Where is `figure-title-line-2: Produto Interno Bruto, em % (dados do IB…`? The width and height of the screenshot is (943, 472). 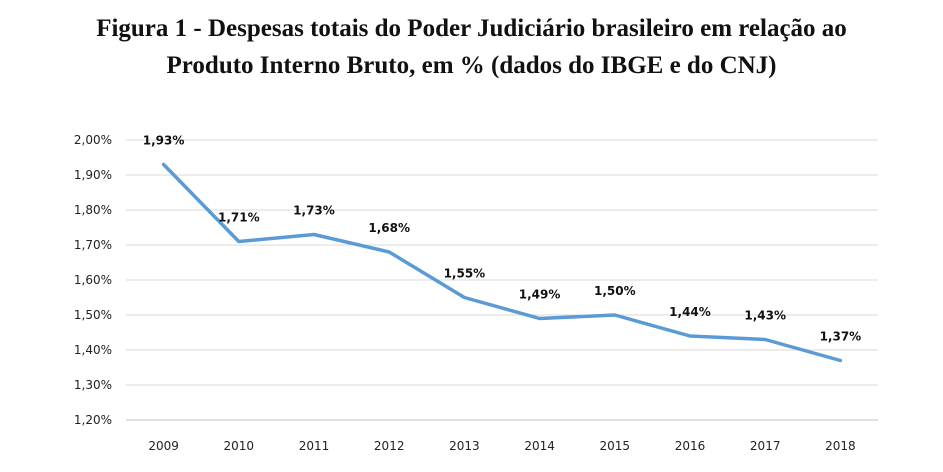
figure-title-line-2: Produto Interno Bruto, em % (dados do IB… is located at coordinates (471, 65).